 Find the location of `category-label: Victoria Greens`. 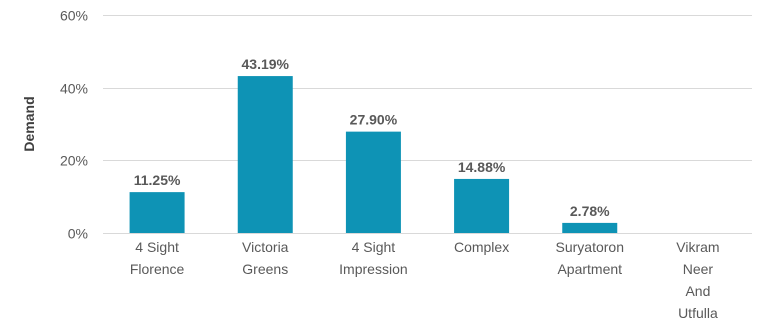

category-label: Victoria Greens is located at coordinates (265, 258).